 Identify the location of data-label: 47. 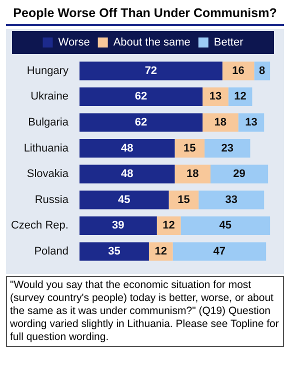
(219, 252).